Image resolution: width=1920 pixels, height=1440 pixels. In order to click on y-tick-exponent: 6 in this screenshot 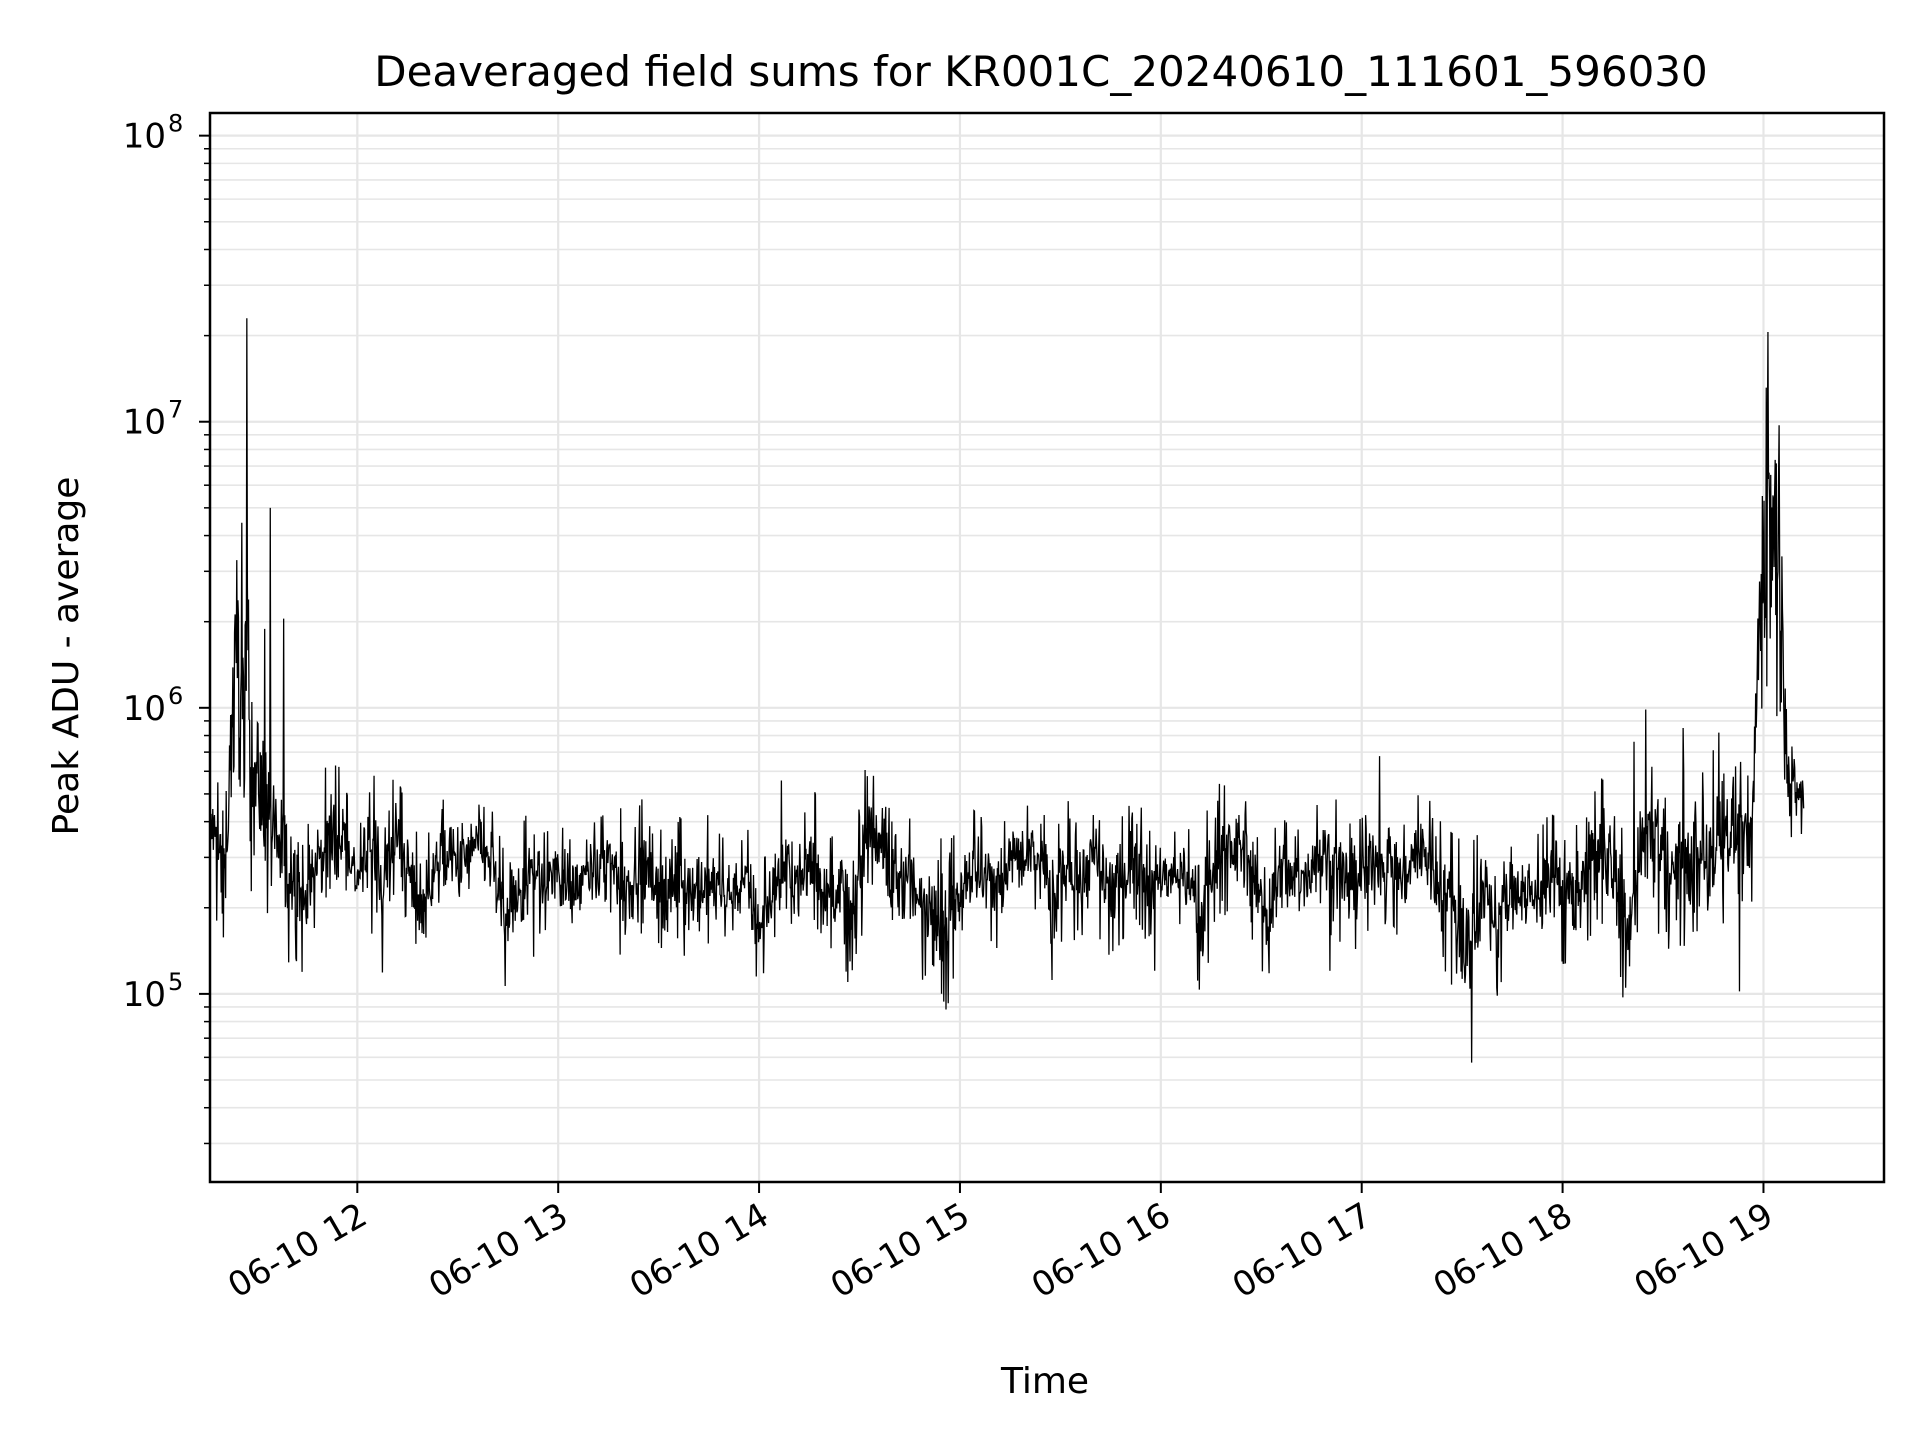, I will do `click(175, 696)`.